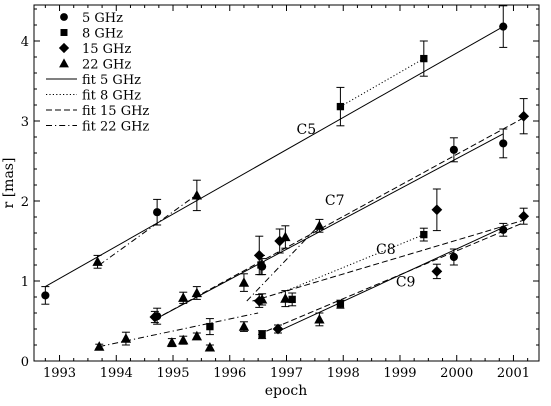 The width and height of the screenshot is (551, 406). I want to click on x-tick-label: 1993, so click(59, 373).